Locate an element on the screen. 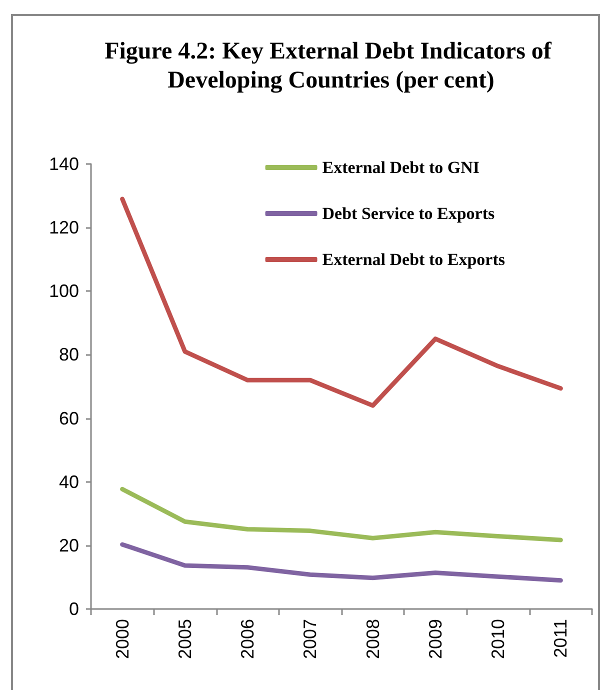  y-tick-label: 40 is located at coordinates (68, 482).